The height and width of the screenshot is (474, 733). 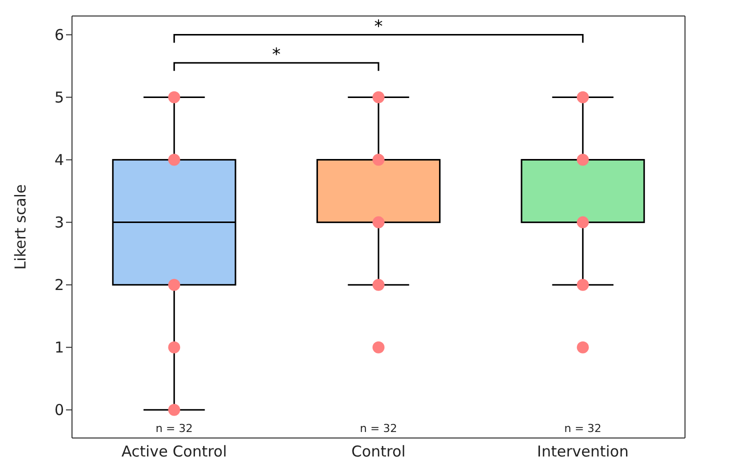 What do you see at coordinates (59, 410) in the screenshot?
I see `y-tick-label: 0` at bounding box center [59, 410].